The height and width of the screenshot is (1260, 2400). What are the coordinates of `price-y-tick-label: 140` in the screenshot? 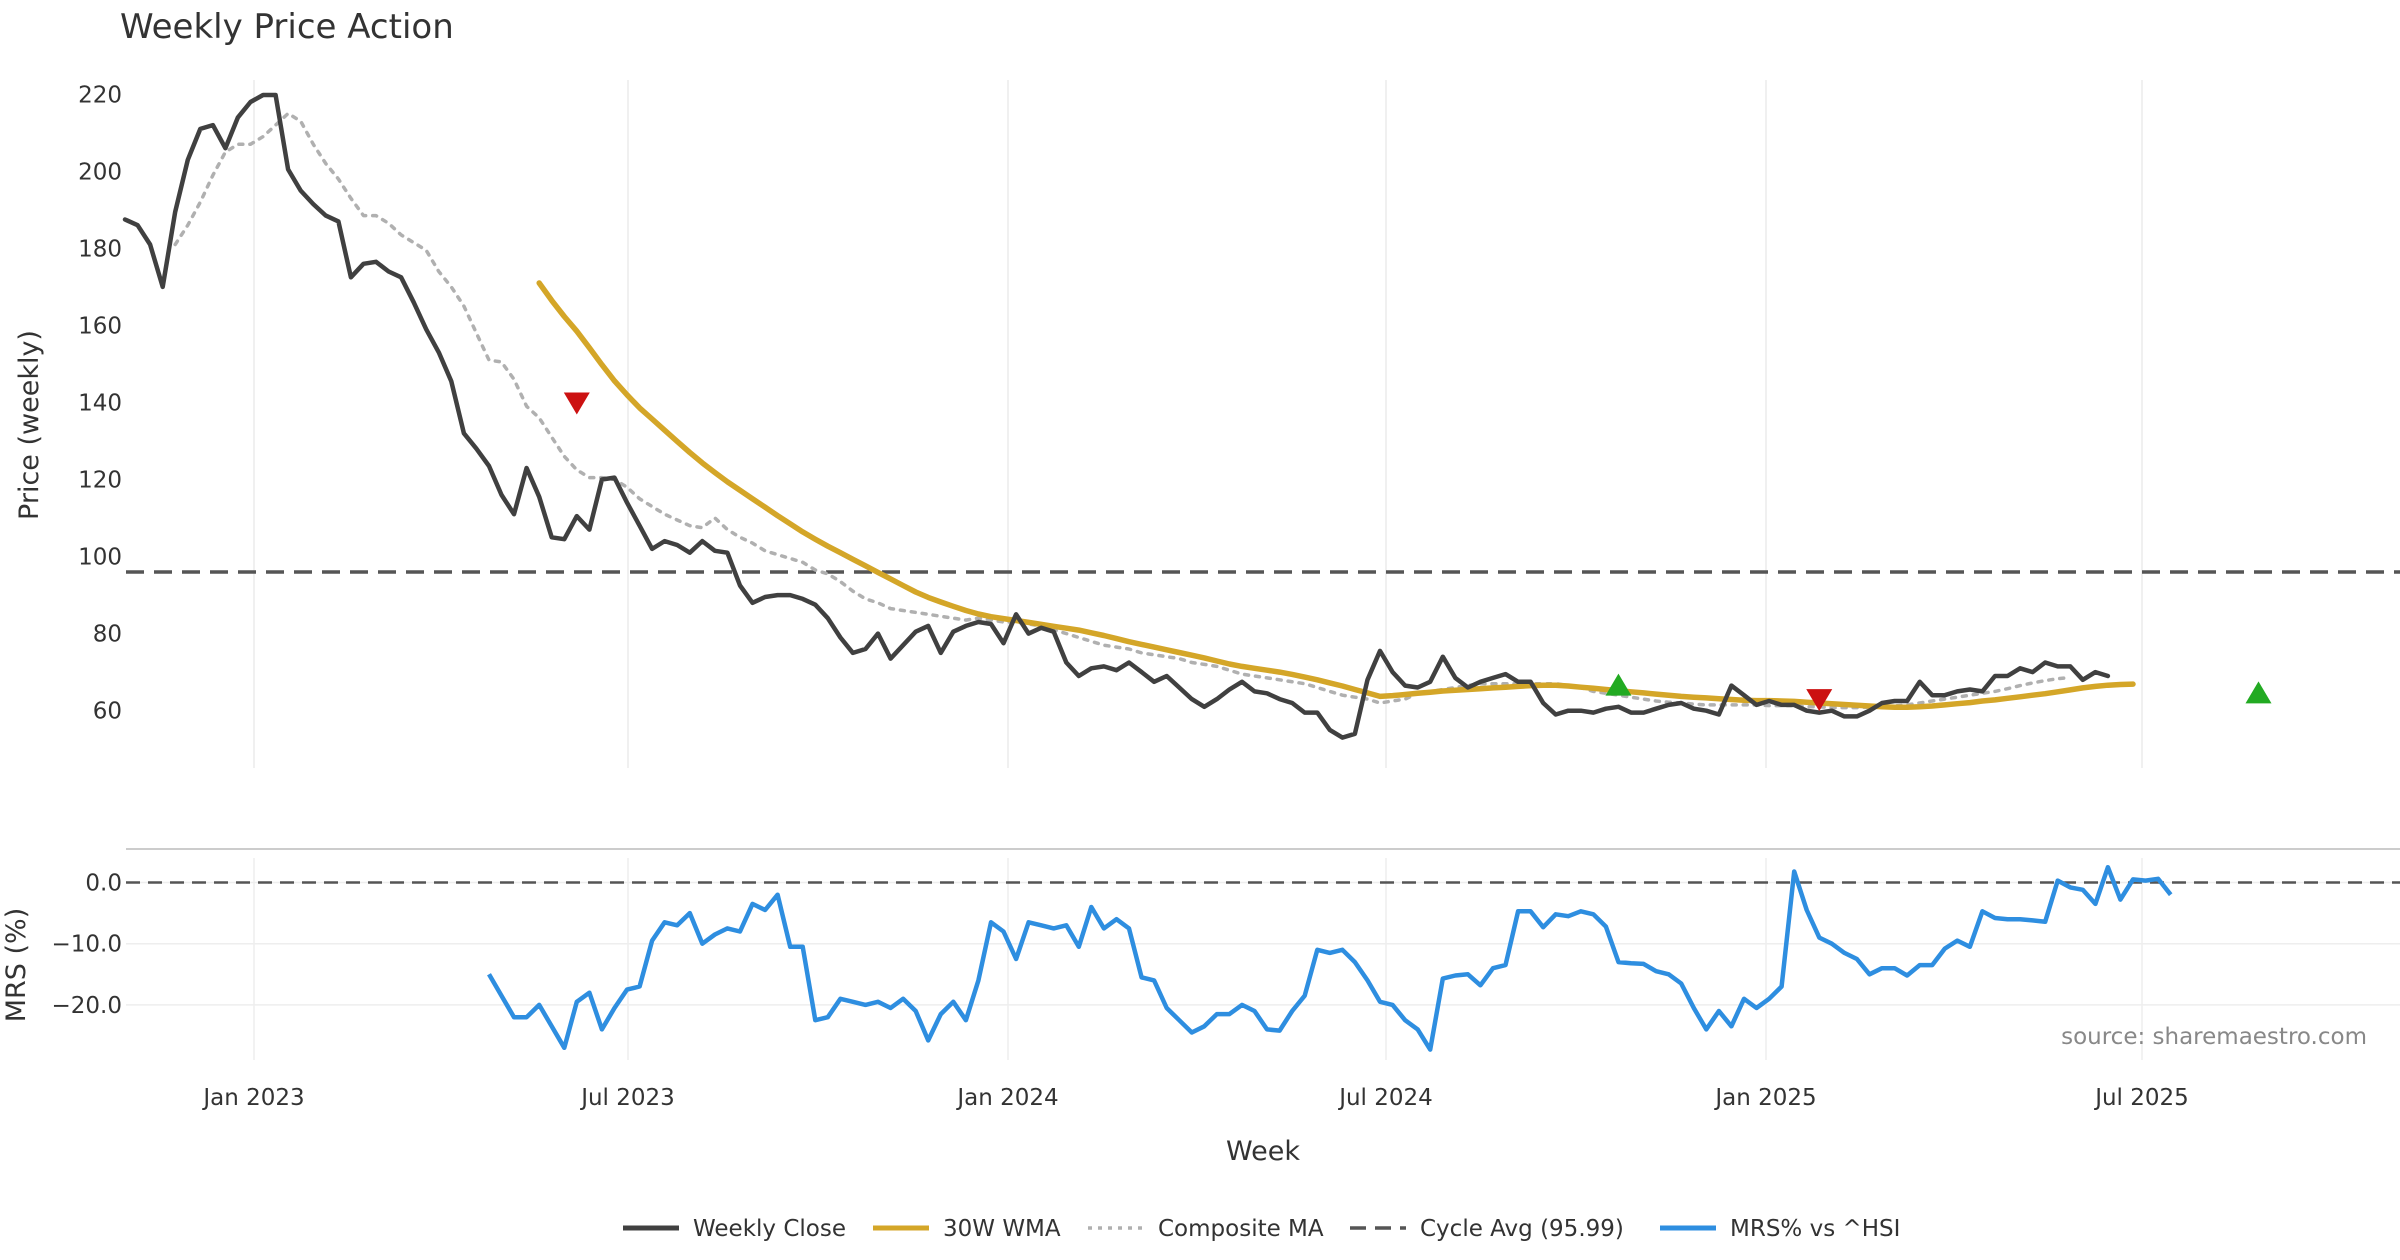 It's located at (100, 403).